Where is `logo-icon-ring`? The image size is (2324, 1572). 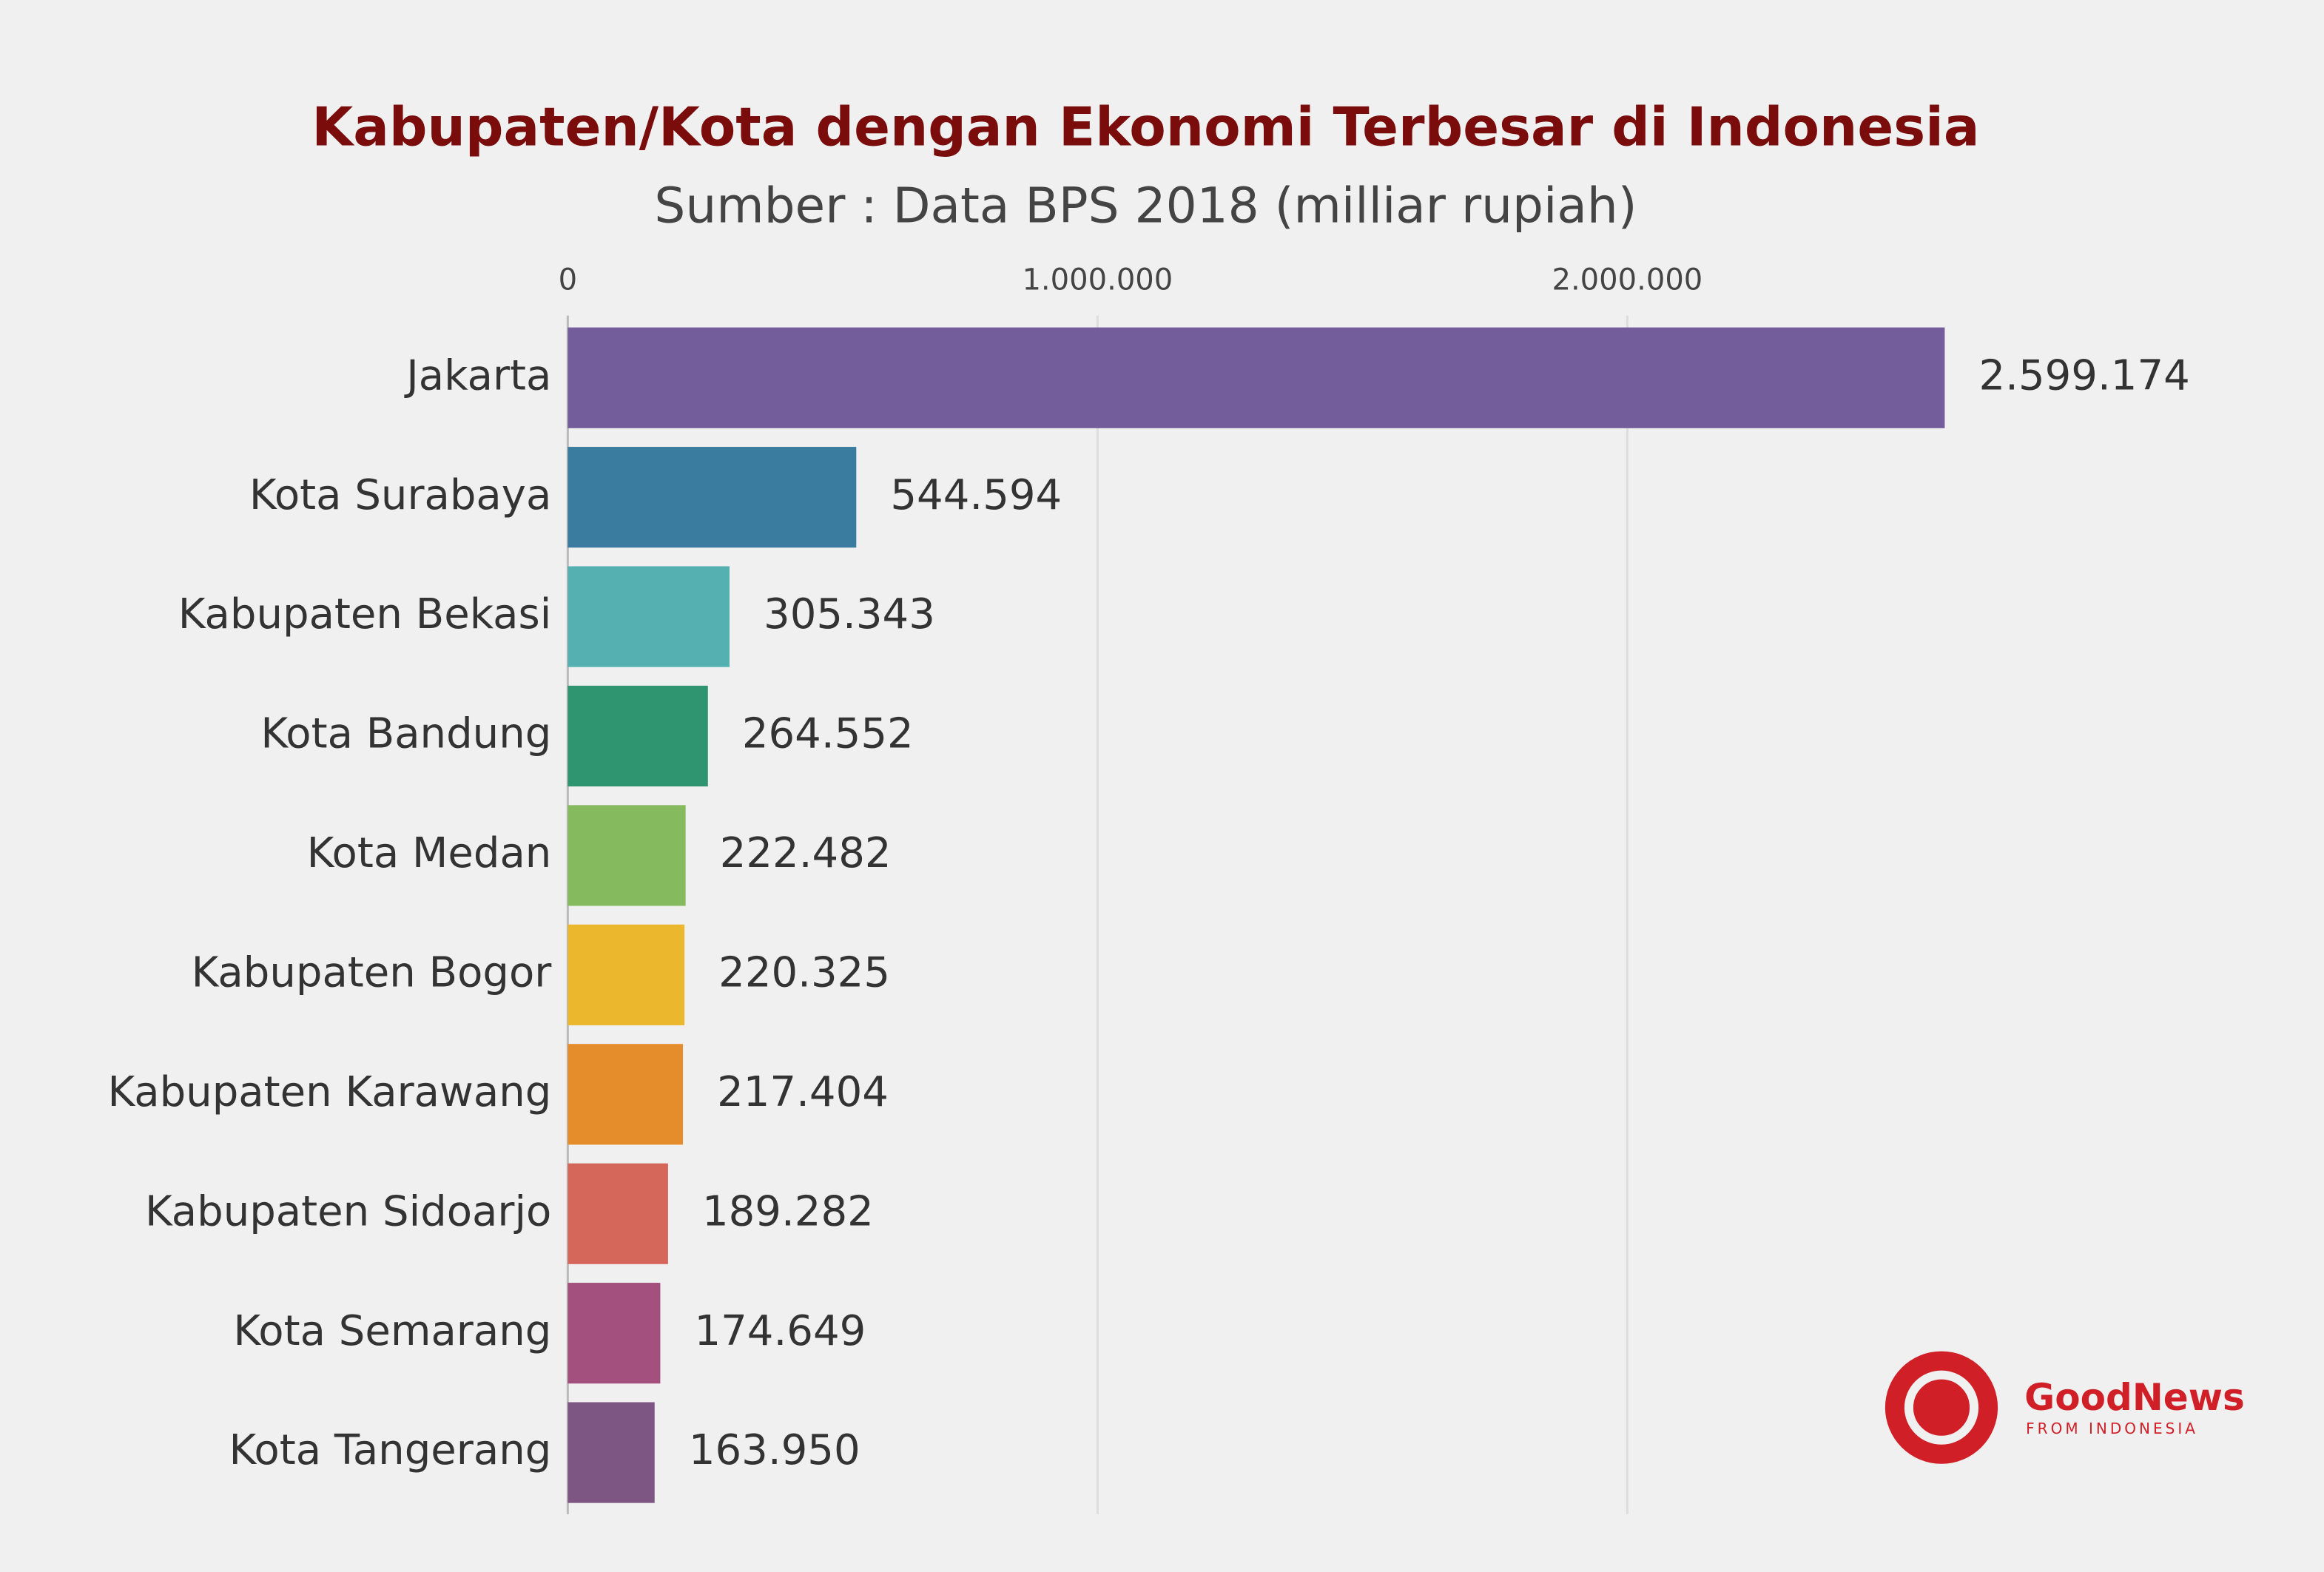 logo-icon-ring is located at coordinates (1941, 1408).